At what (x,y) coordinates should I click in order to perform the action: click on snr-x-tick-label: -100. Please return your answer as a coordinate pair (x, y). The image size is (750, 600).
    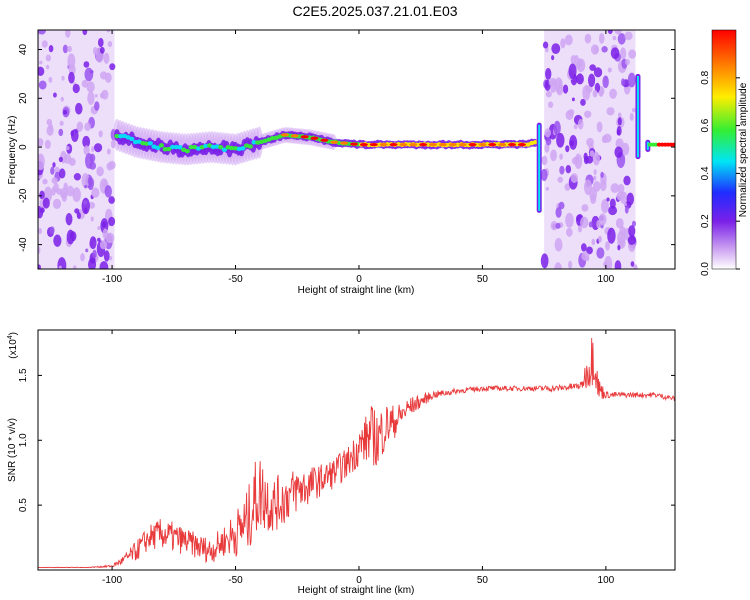
    Looking at the image, I should click on (112, 580).